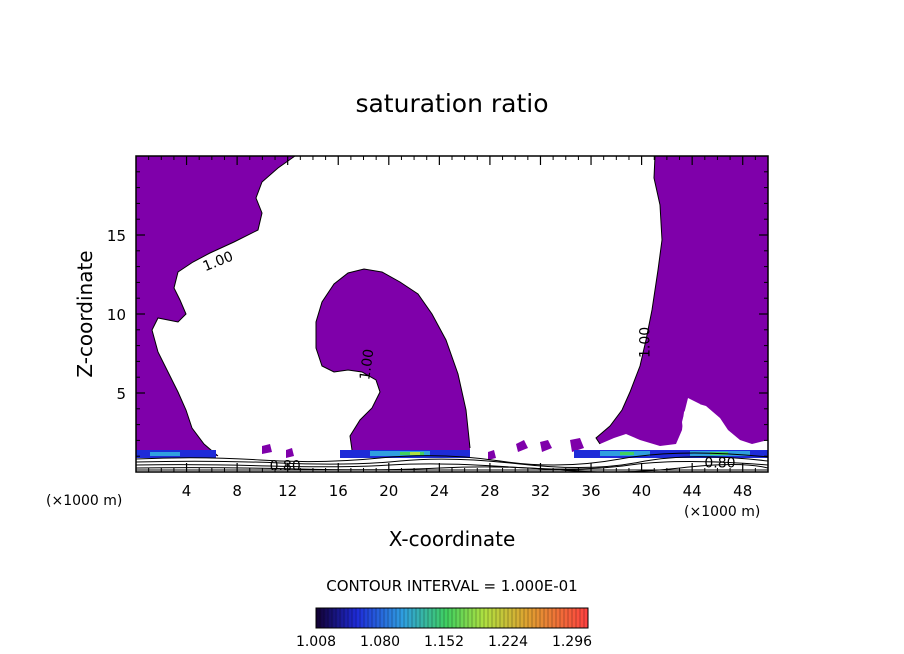 This screenshot has width=904, height=654. I want to click on y-tick-label: 5, so click(121, 394).